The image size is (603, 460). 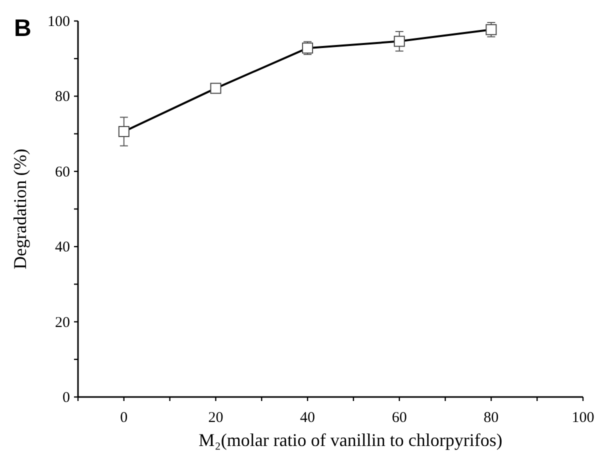 I want to click on y-tick-label: 20, so click(x=62, y=322).